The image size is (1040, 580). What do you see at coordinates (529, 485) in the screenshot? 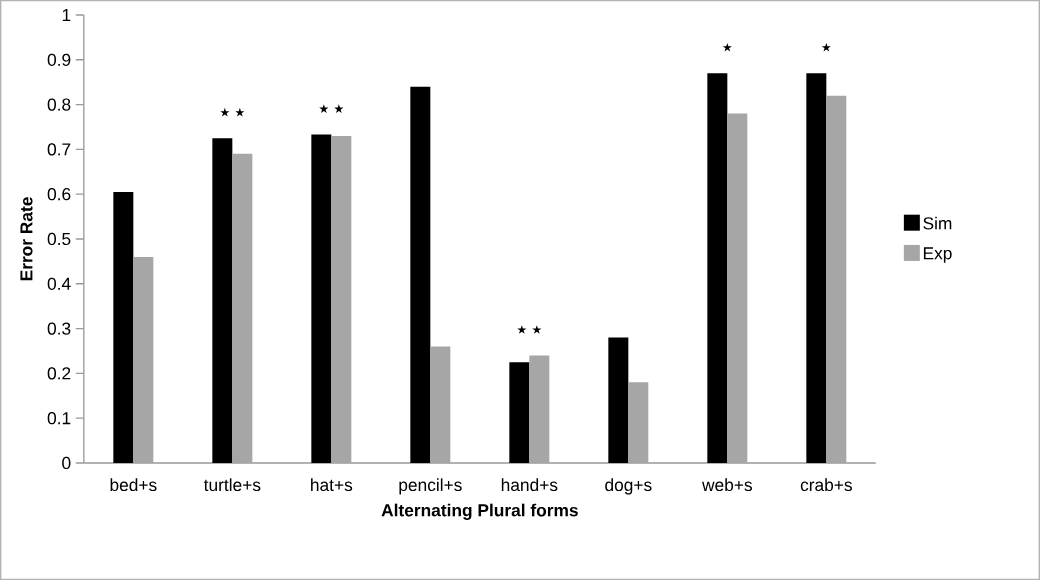
I see `x-tick-label: hand+s` at bounding box center [529, 485].